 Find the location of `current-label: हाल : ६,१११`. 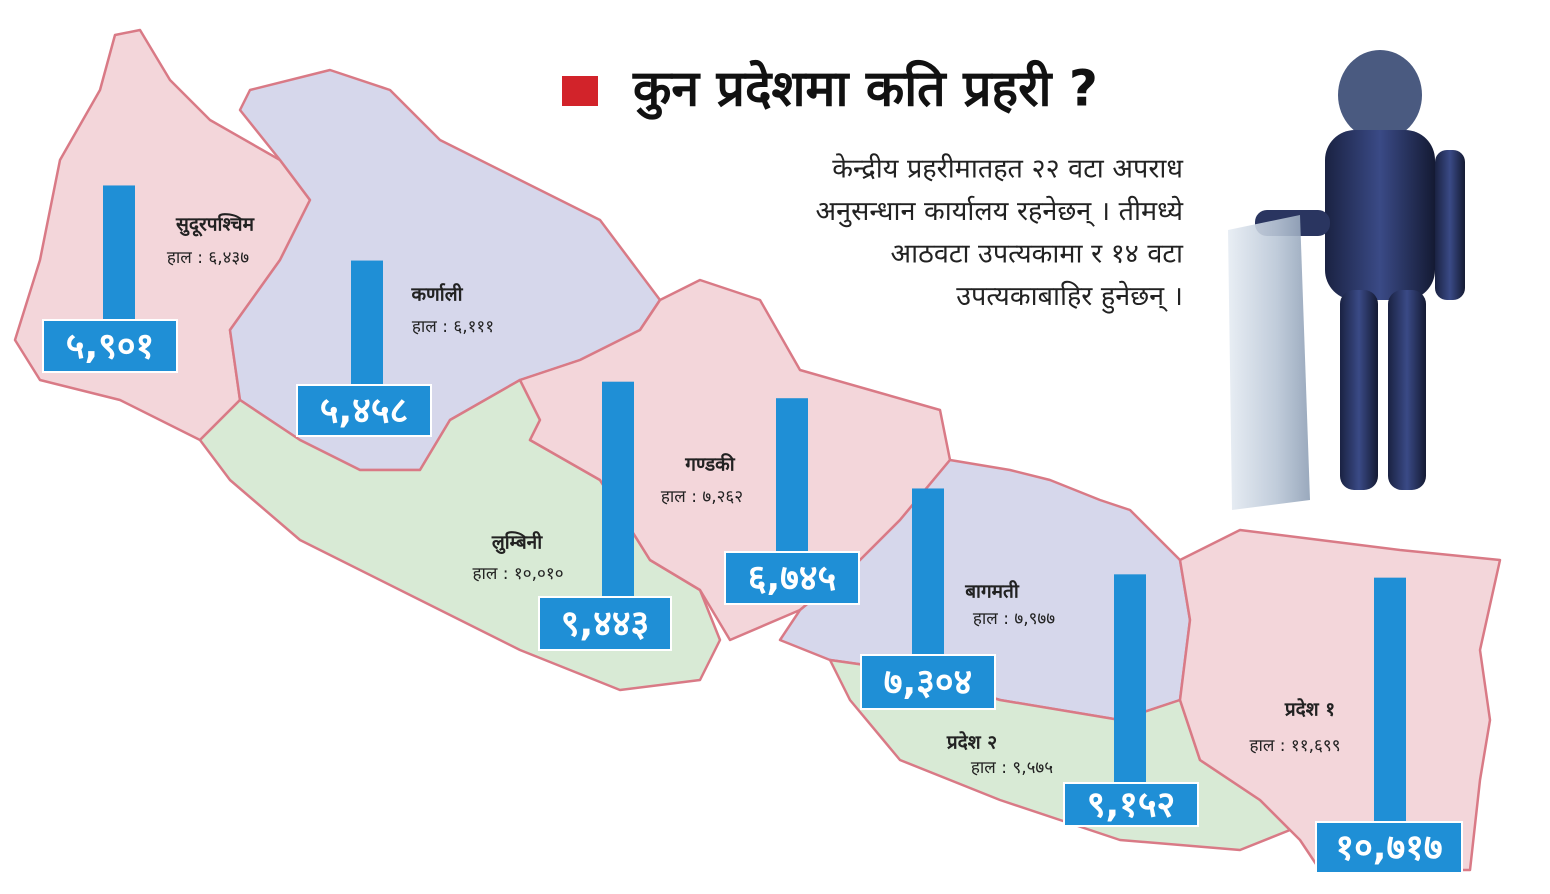

current-label: हाल : ६,१११ is located at coordinates (453, 327).